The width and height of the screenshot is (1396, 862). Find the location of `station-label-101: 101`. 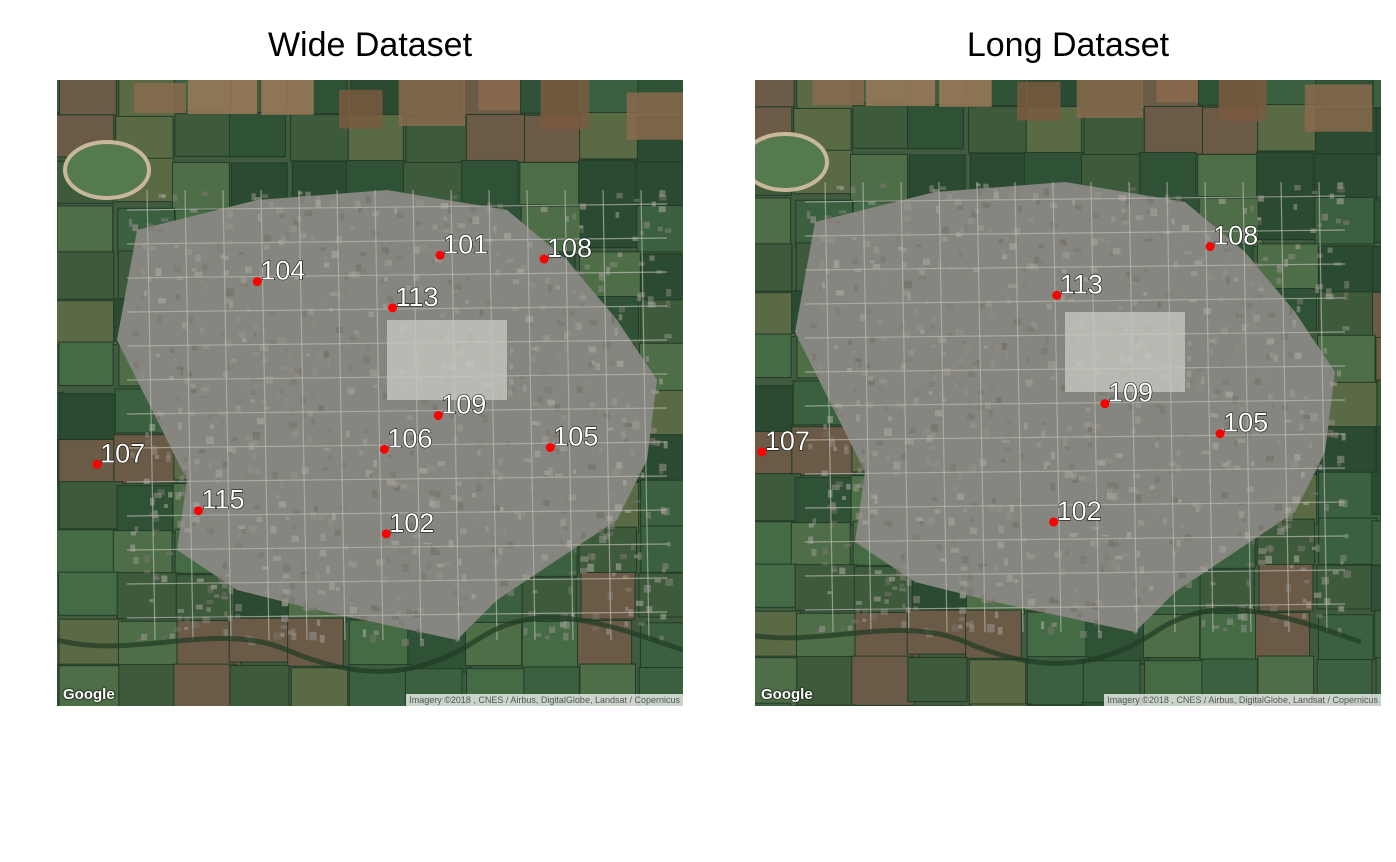

station-label-101: 101 is located at coordinates (465, 244).